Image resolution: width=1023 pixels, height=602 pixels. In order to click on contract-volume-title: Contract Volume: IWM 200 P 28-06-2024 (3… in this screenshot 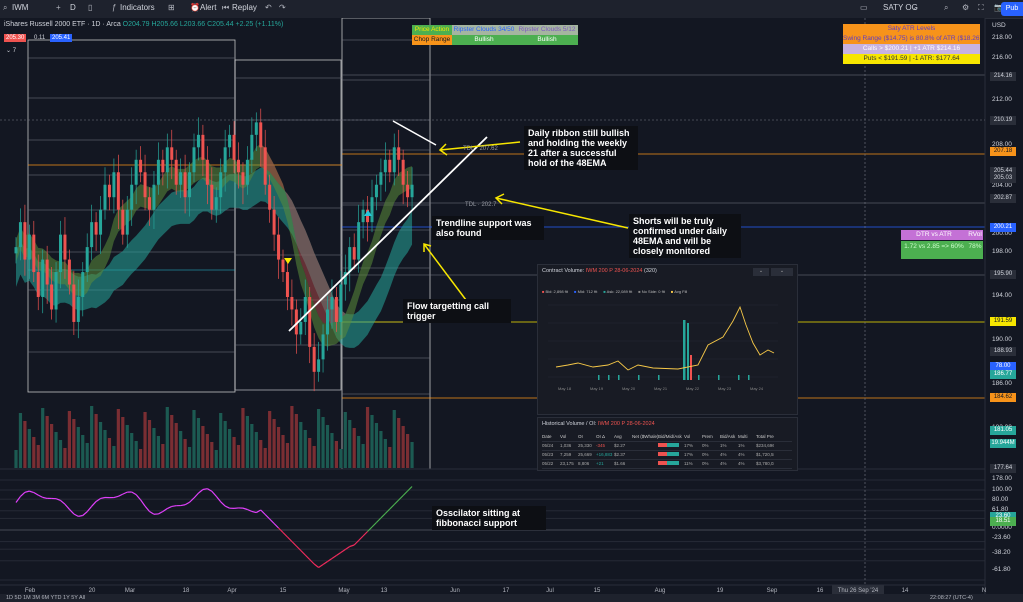, I will do `click(599, 271)`.